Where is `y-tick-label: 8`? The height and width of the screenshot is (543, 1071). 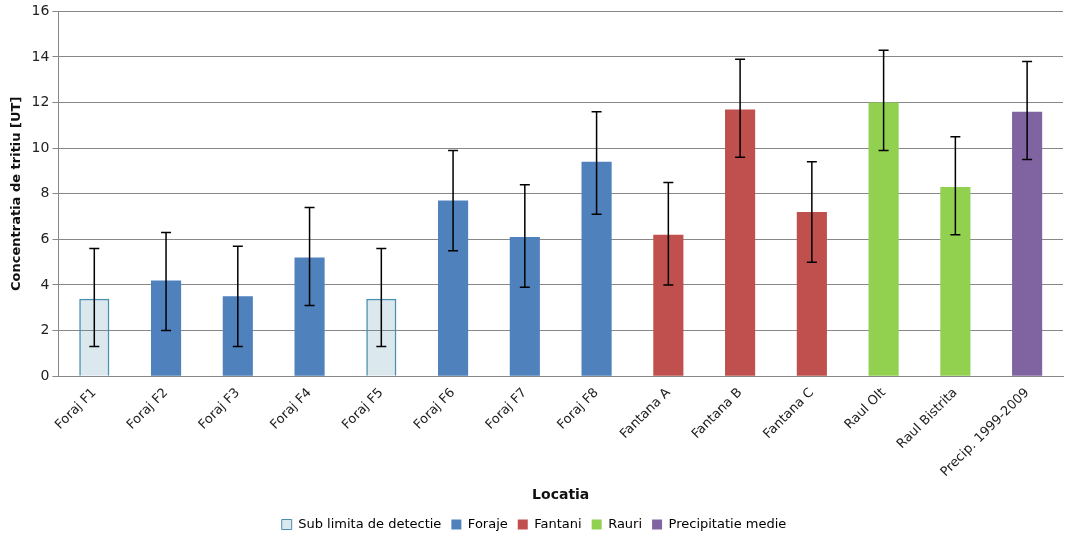
y-tick-label: 8 is located at coordinates (45, 192).